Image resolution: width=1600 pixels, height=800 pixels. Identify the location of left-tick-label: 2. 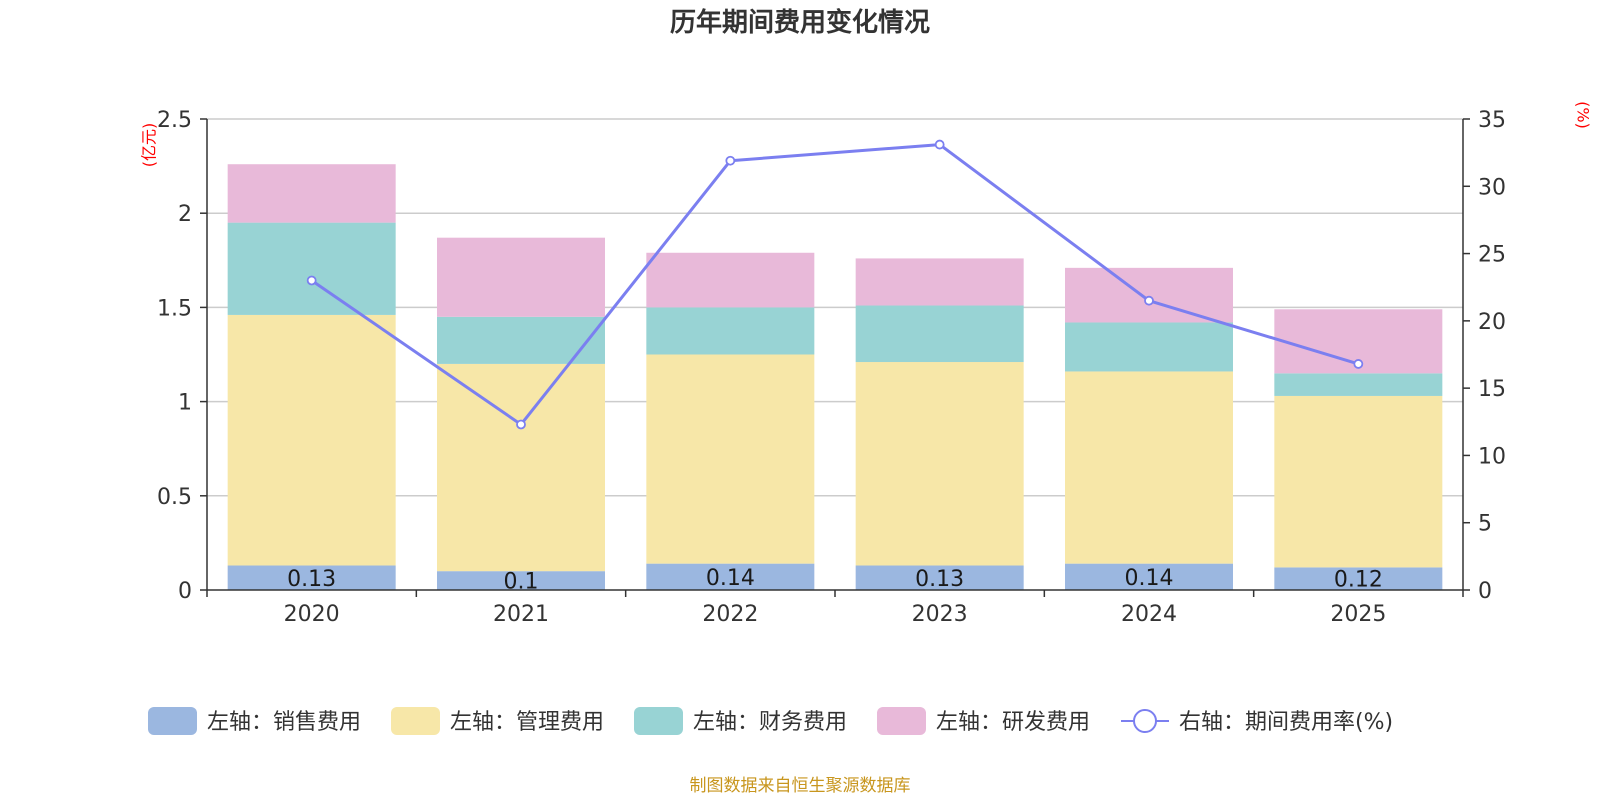
(185, 214).